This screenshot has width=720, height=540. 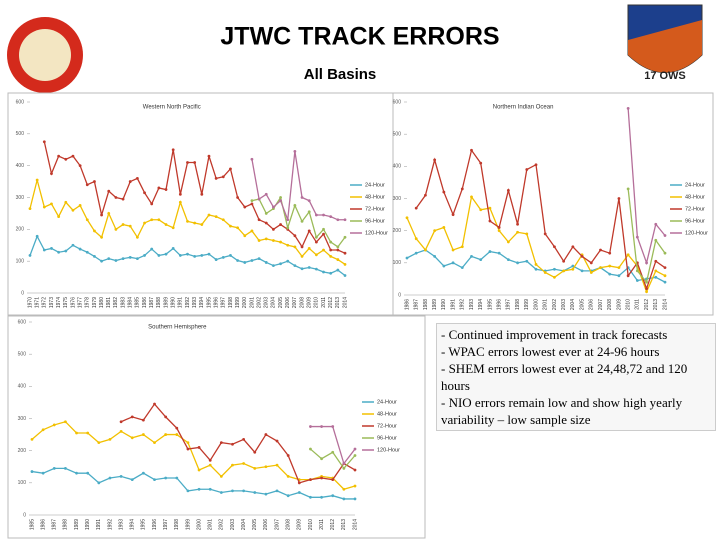 What do you see at coordinates (324, 302) in the screenshot?
I see `x-tick-label: 2011` at bounding box center [324, 302].